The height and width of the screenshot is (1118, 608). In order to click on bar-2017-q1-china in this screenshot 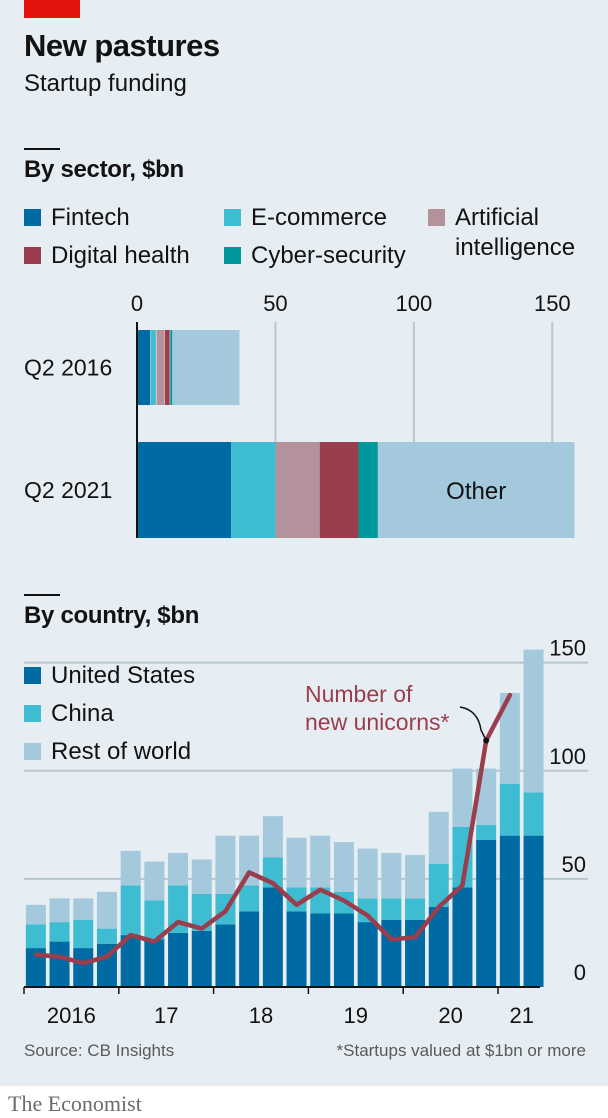, I will do `click(130, 910)`.